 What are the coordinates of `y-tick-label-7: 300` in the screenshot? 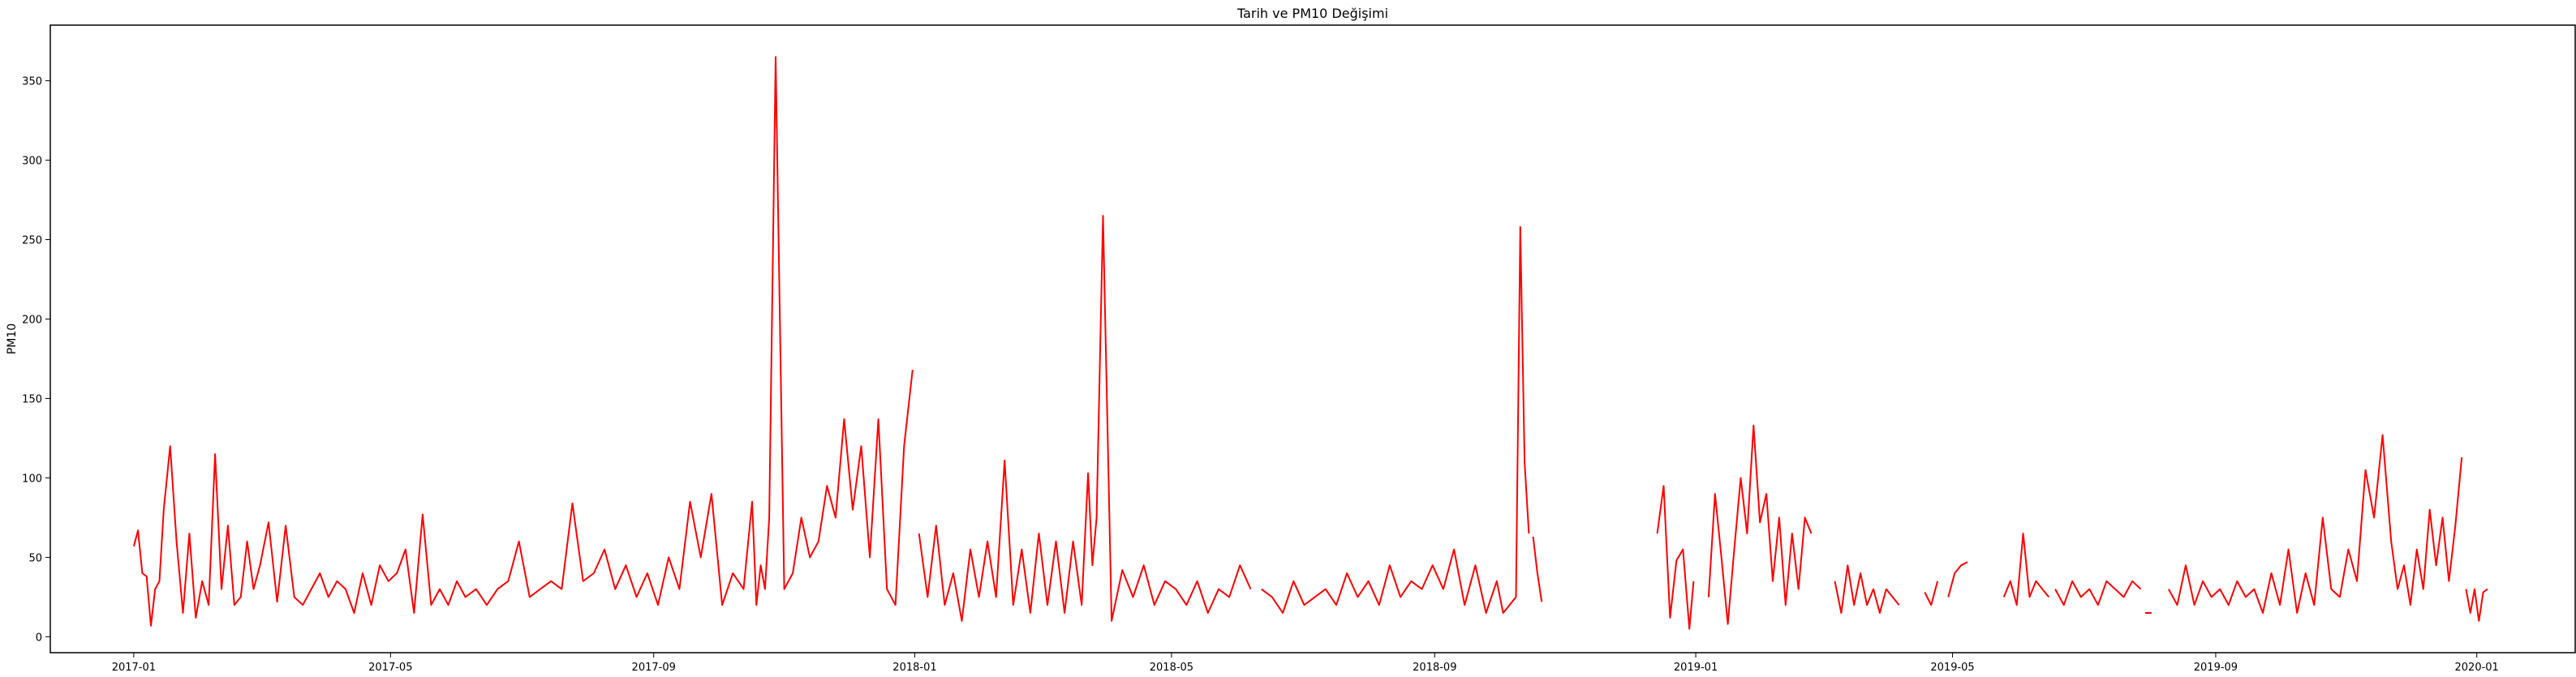 It's located at (32, 162).